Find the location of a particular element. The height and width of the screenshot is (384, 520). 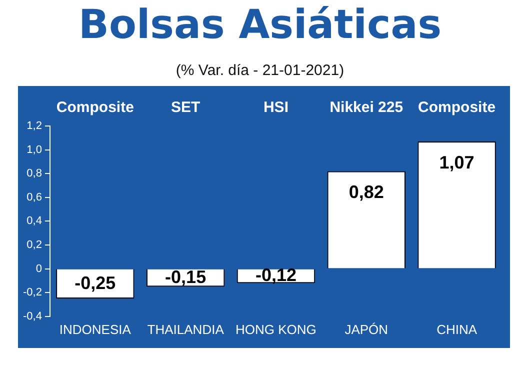

y-tick-label: 0,8 is located at coordinates (34, 174).